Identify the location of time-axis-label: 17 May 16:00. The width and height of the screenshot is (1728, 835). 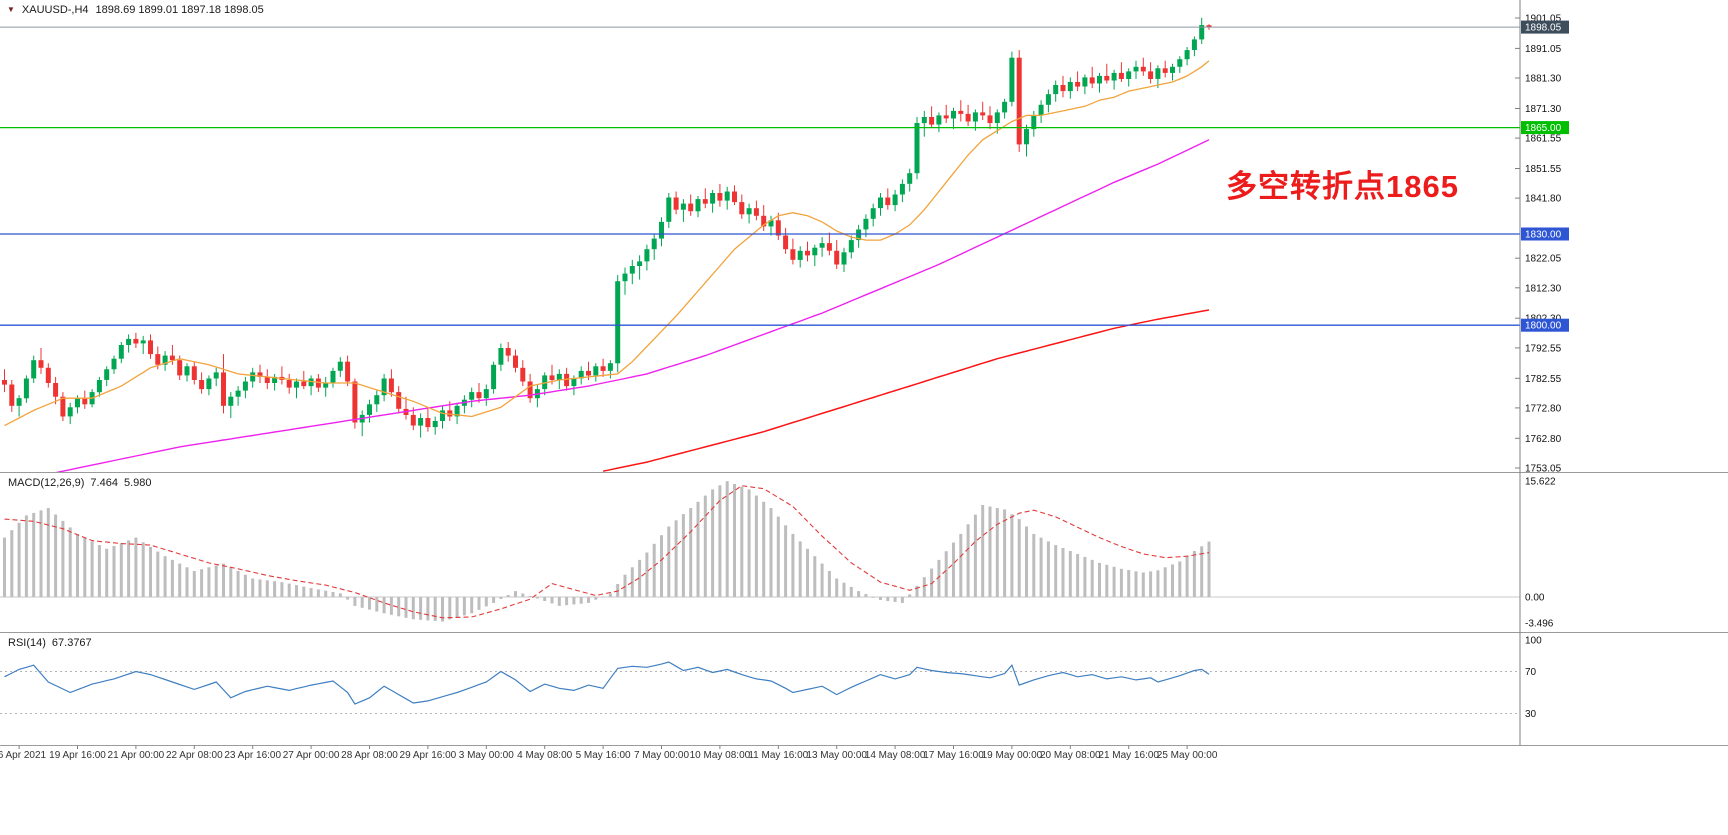
(953, 755).